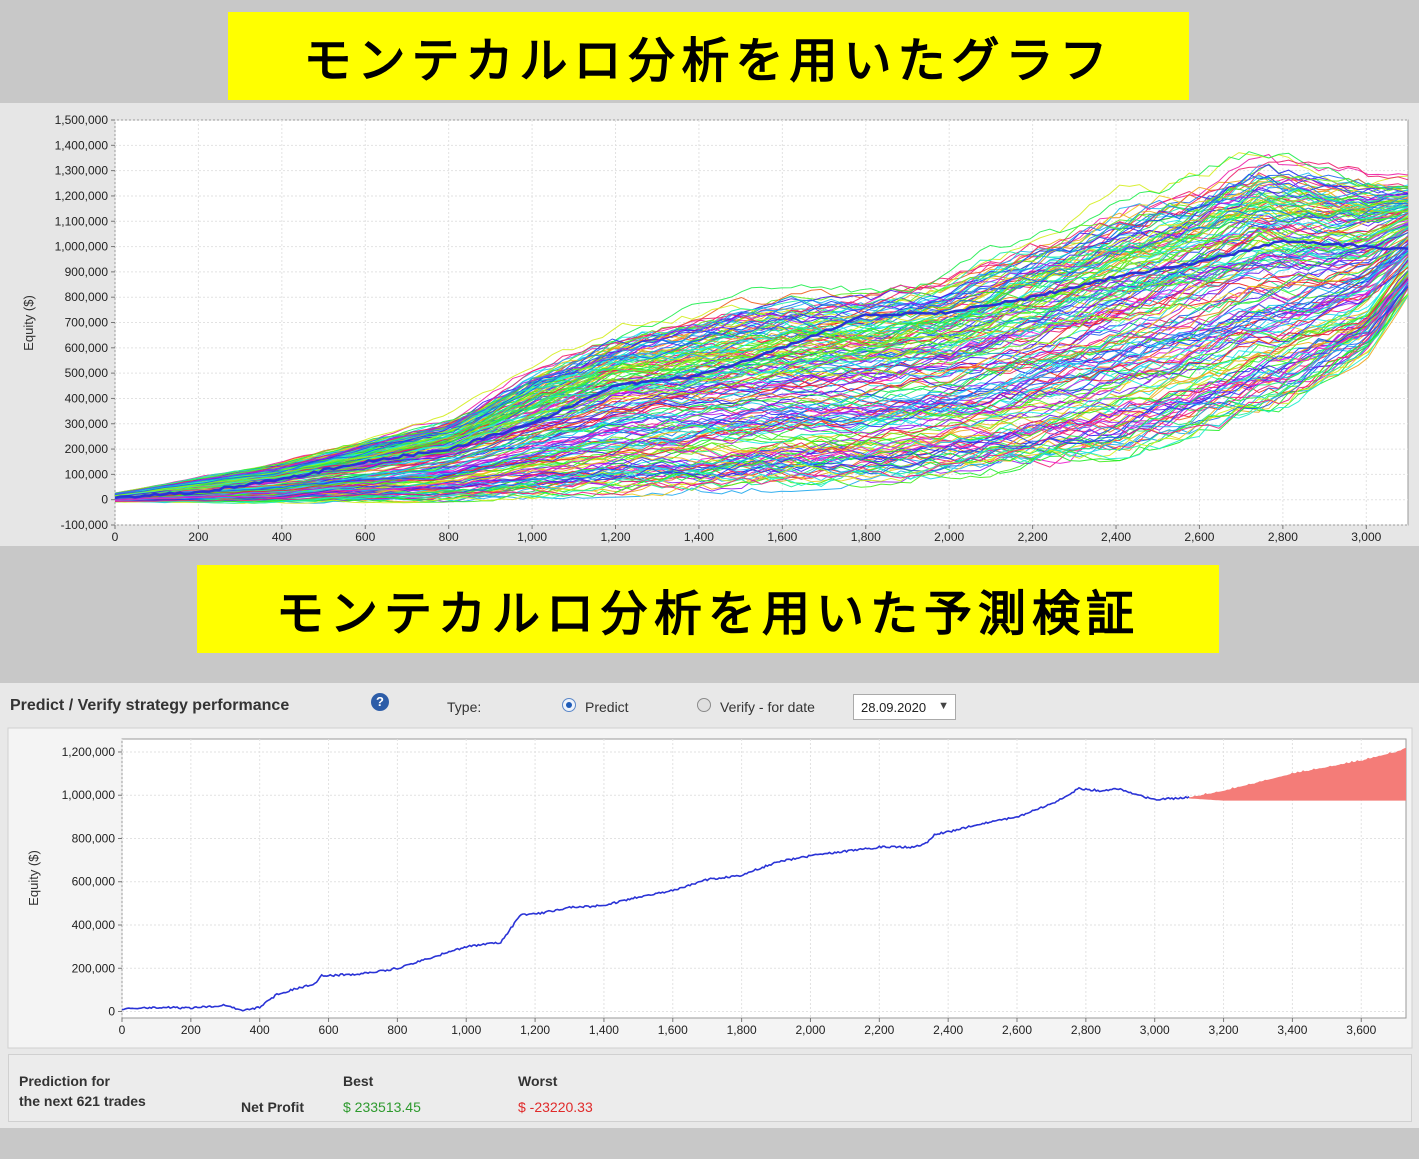 This screenshot has height=1159, width=1419. I want to click on mc-x-tick-label: 2,000, so click(949, 537).